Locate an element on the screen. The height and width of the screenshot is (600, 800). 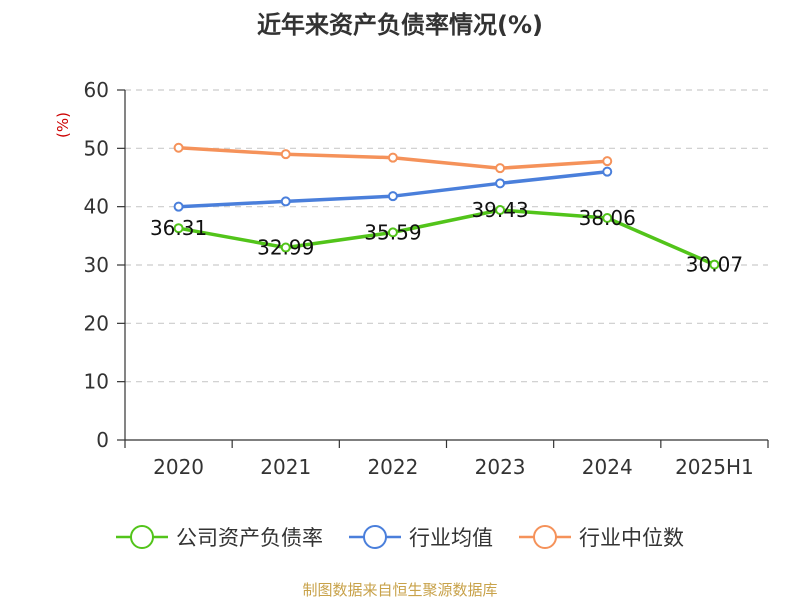
legend-item: 公司资产负债率 is located at coordinates (219, 537).